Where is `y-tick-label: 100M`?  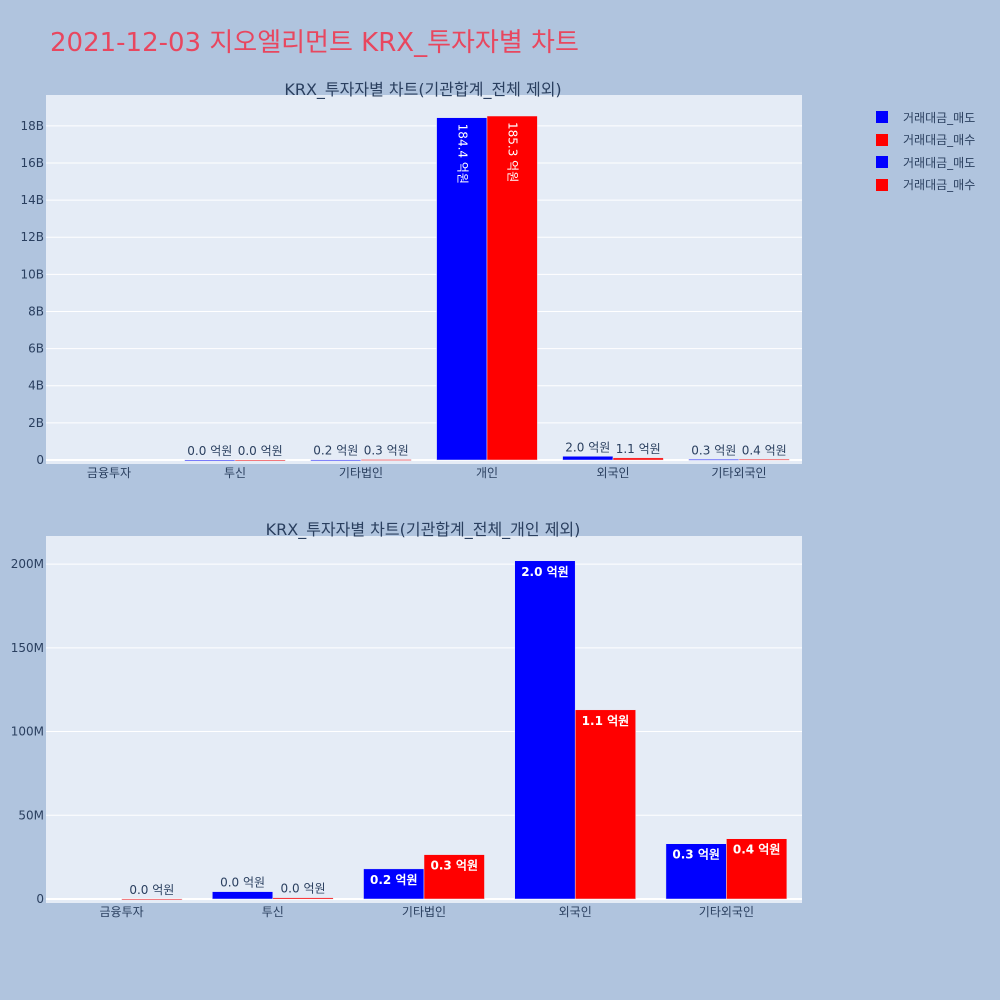 y-tick-label: 100M is located at coordinates (27, 732).